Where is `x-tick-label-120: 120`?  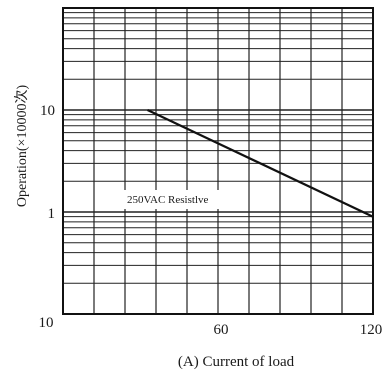 x-tick-label-120: 120 is located at coordinates (371, 330).